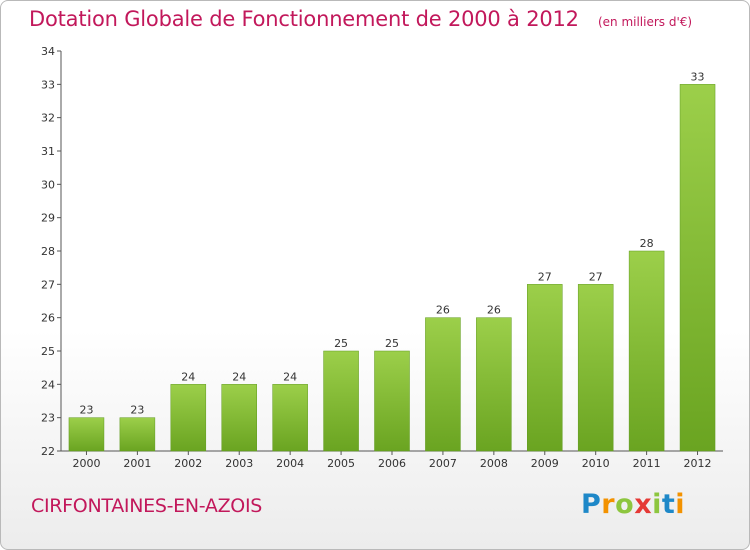 The image size is (750, 550). Describe the element at coordinates (443, 384) in the screenshot. I see `bar-2007` at that location.